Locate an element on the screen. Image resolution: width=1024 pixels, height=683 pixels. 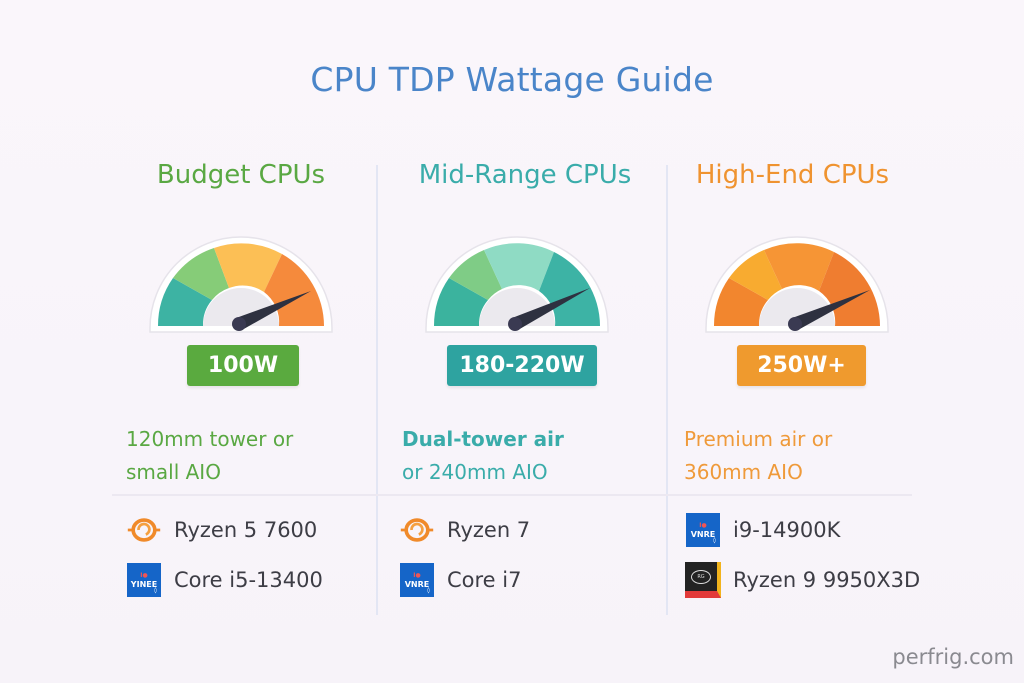
cpu-item: I● VNRE ◊ Core i7 is located at coordinates (460, 580).